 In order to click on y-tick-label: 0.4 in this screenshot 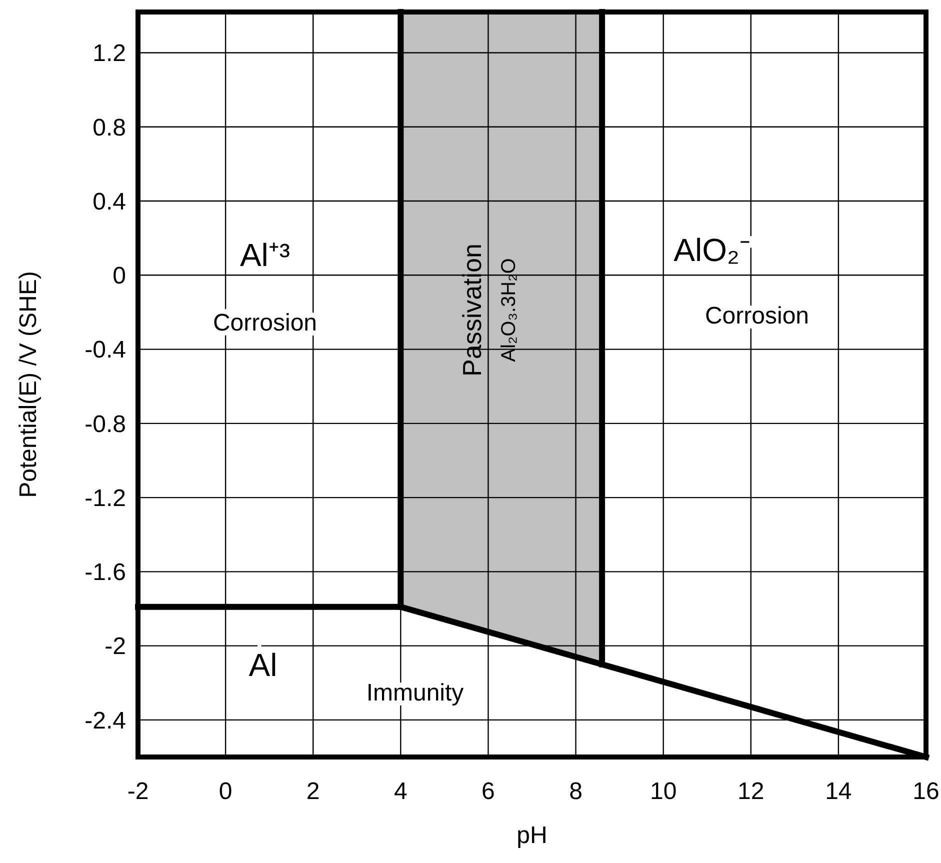, I will do `click(109, 202)`.